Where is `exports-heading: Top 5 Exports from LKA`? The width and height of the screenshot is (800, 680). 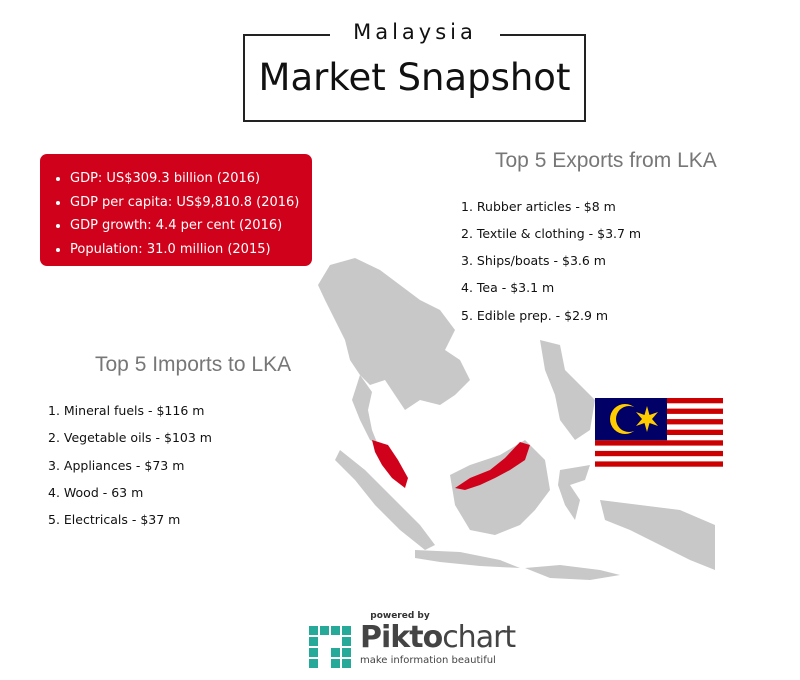
exports-heading: Top 5 Exports from LKA is located at coordinates (606, 160).